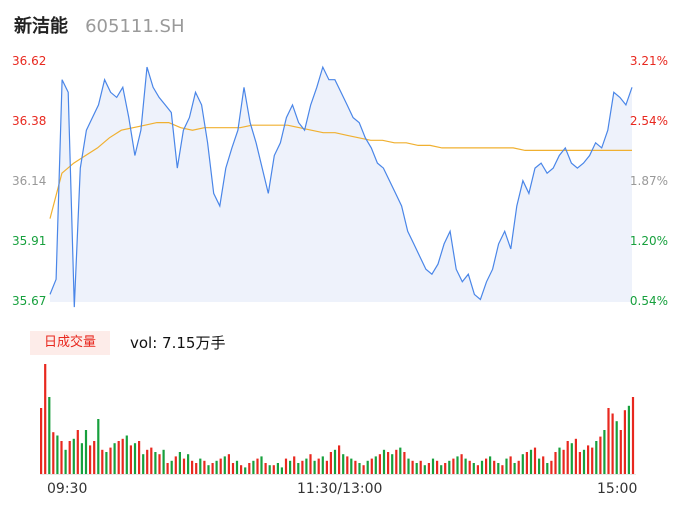 The height and width of the screenshot is (524, 686). I want to click on price-tick-4: 35.91, so click(29, 241).